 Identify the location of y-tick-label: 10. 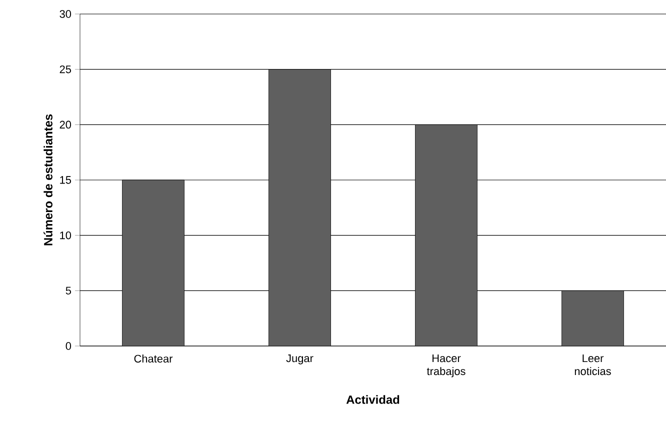
(66, 235).